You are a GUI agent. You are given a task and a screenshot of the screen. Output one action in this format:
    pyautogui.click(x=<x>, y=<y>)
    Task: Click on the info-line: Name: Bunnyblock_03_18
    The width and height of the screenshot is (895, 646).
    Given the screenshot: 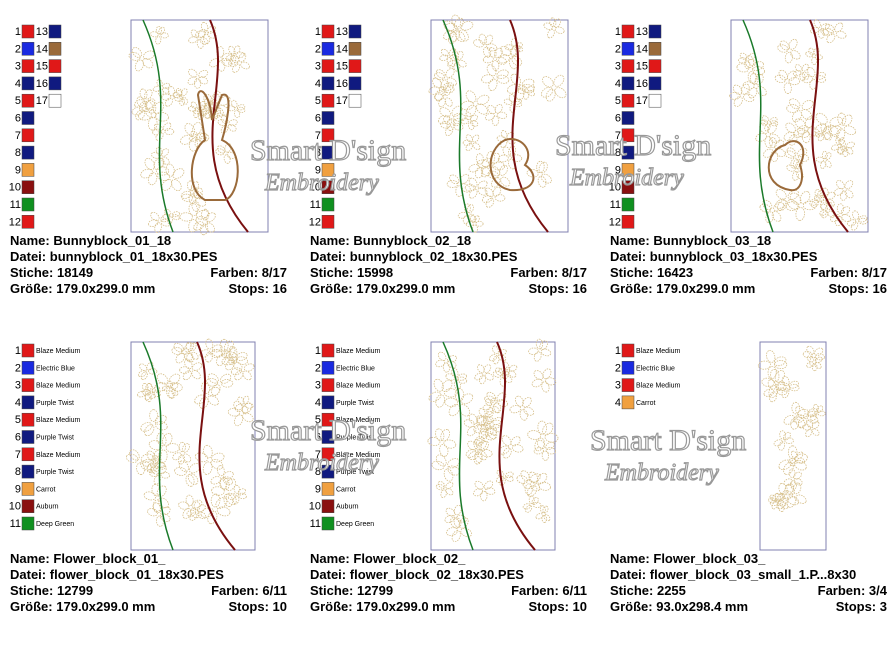 What is the action you would take?
    pyautogui.click(x=690, y=240)
    